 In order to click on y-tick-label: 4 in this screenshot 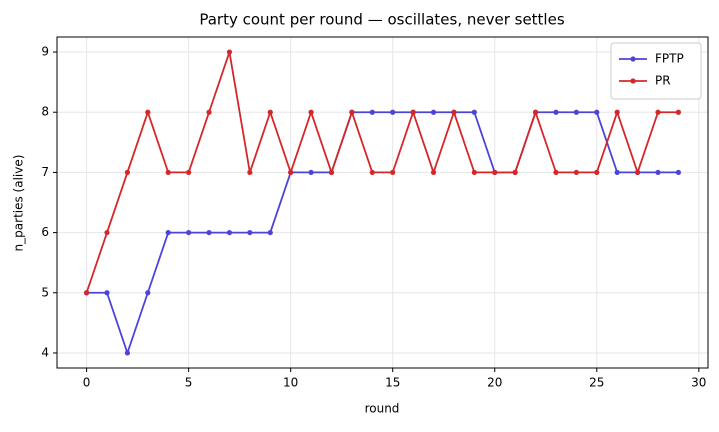, I will do `click(45, 352)`.